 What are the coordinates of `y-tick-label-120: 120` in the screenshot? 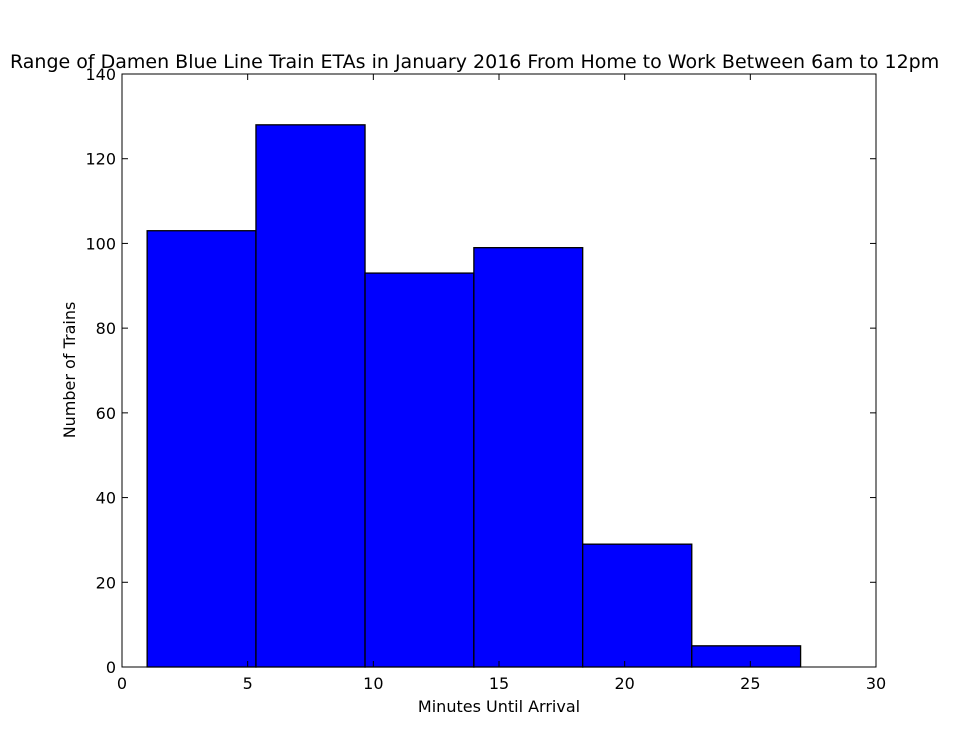 It's located at (100, 159).